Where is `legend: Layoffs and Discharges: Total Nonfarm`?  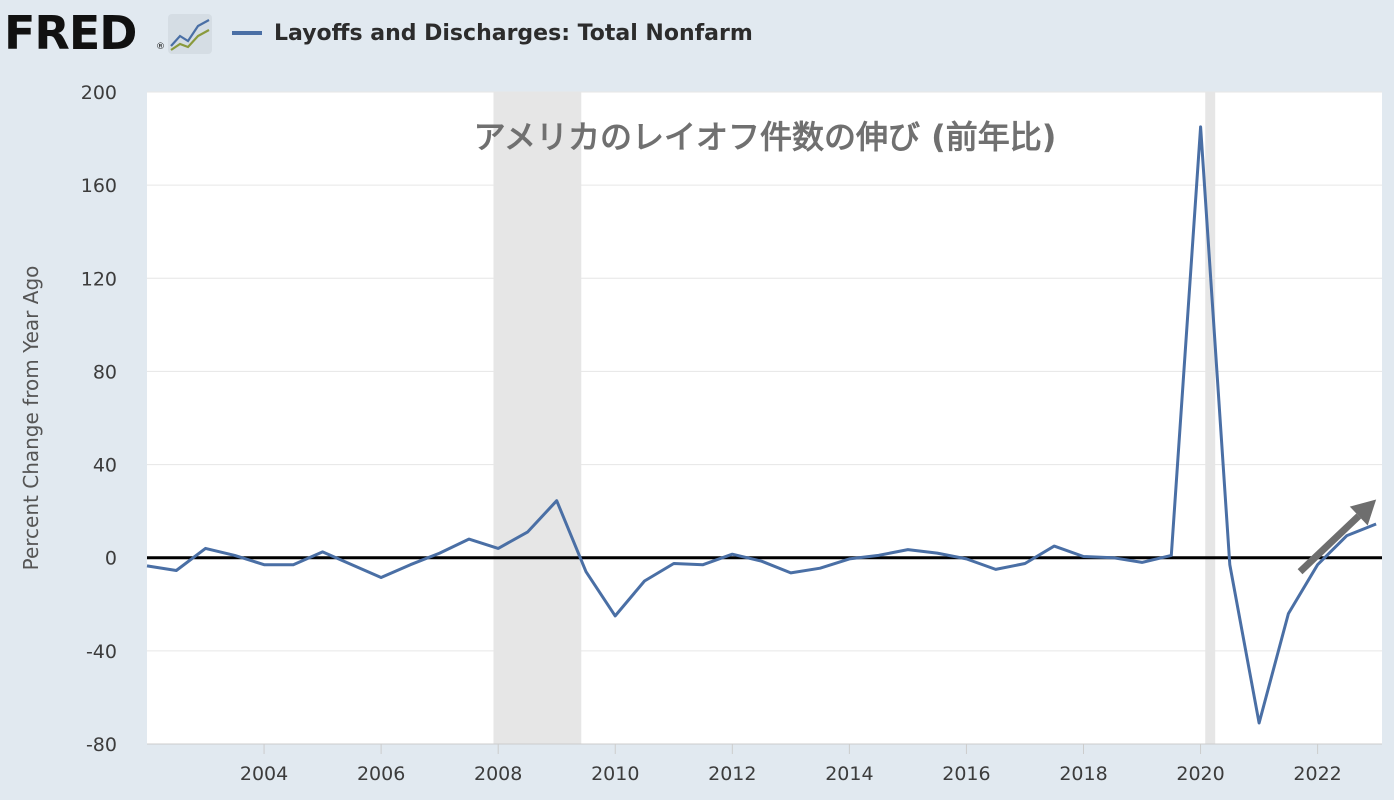 legend: Layoffs and Discharges: Total Nonfarm is located at coordinates (492, 33).